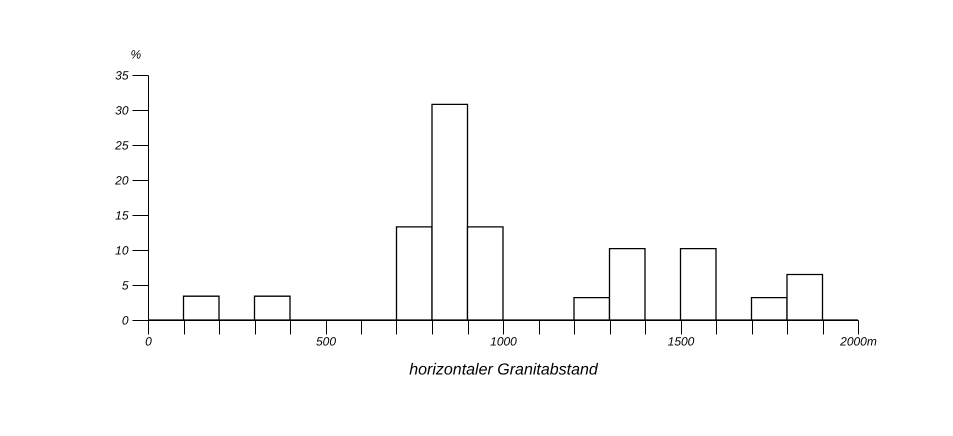 The width and height of the screenshot is (953, 436). What do you see at coordinates (326, 341) in the screenshot?
I see `x-tick-label: 500` at bounding box center [326, 341].